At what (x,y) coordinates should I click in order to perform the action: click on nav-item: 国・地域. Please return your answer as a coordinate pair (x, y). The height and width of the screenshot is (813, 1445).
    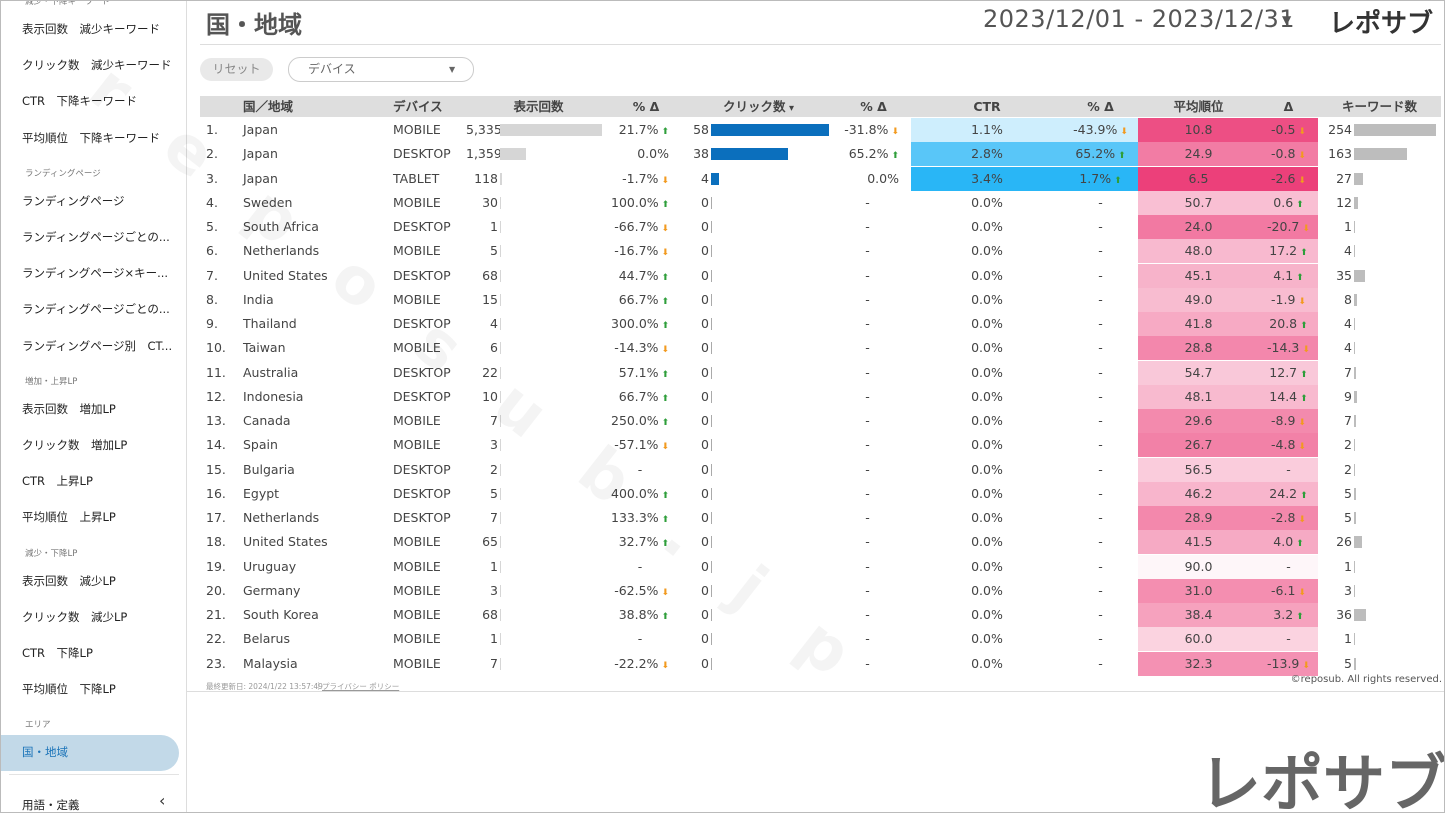
    Looking at the image, I should click on (45, 752).